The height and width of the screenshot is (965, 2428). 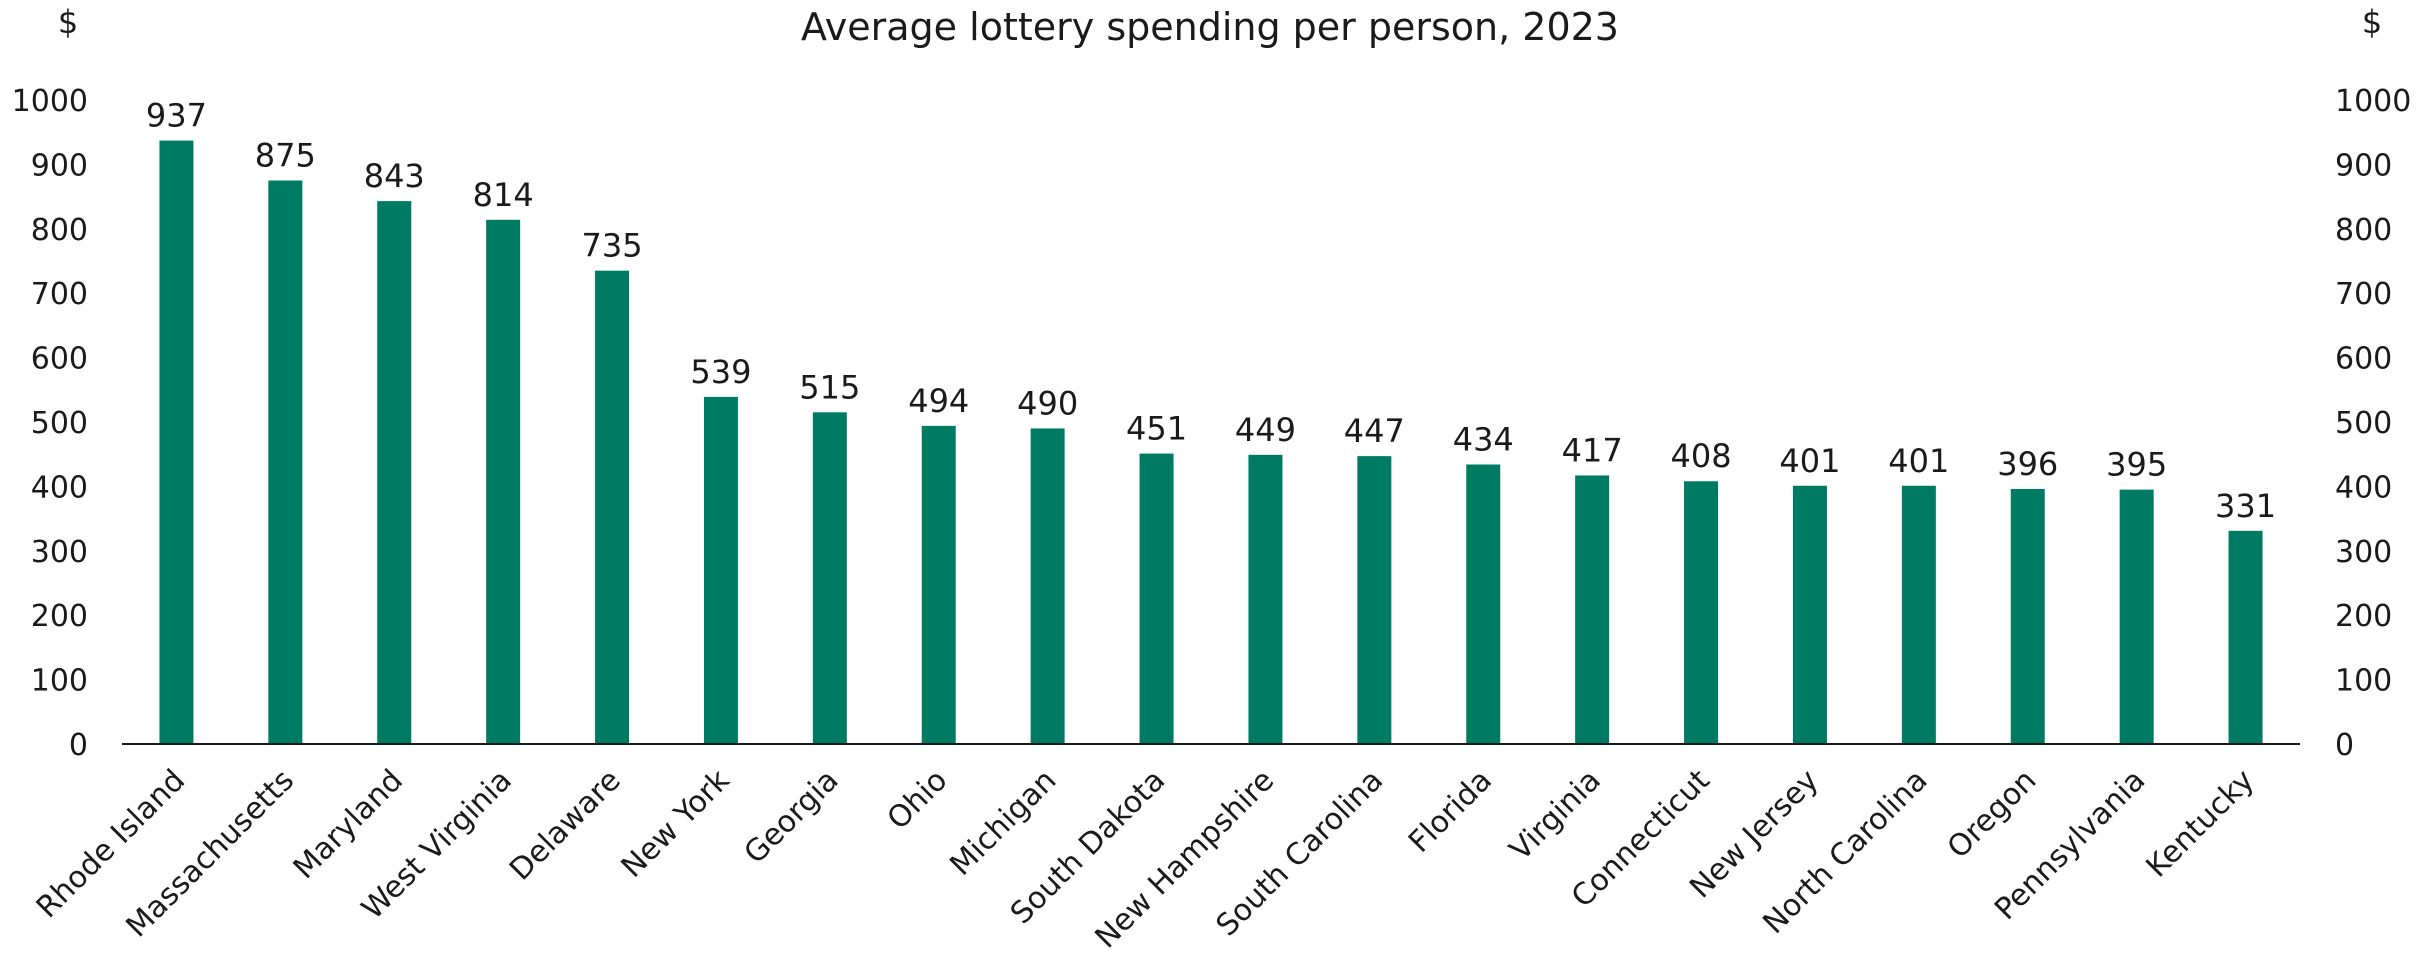 I want to click on right-y-tick-label: 900, so click(x=2363, y=165).